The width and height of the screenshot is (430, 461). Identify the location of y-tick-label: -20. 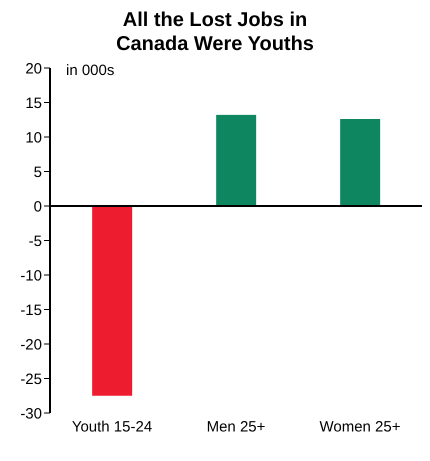
(31, 345).